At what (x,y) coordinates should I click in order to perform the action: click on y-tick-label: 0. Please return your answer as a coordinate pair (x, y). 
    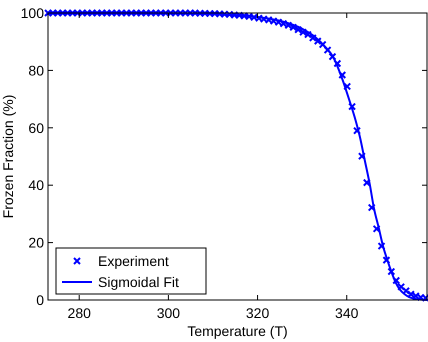
    Looking at the image, I should click on (40, 300).